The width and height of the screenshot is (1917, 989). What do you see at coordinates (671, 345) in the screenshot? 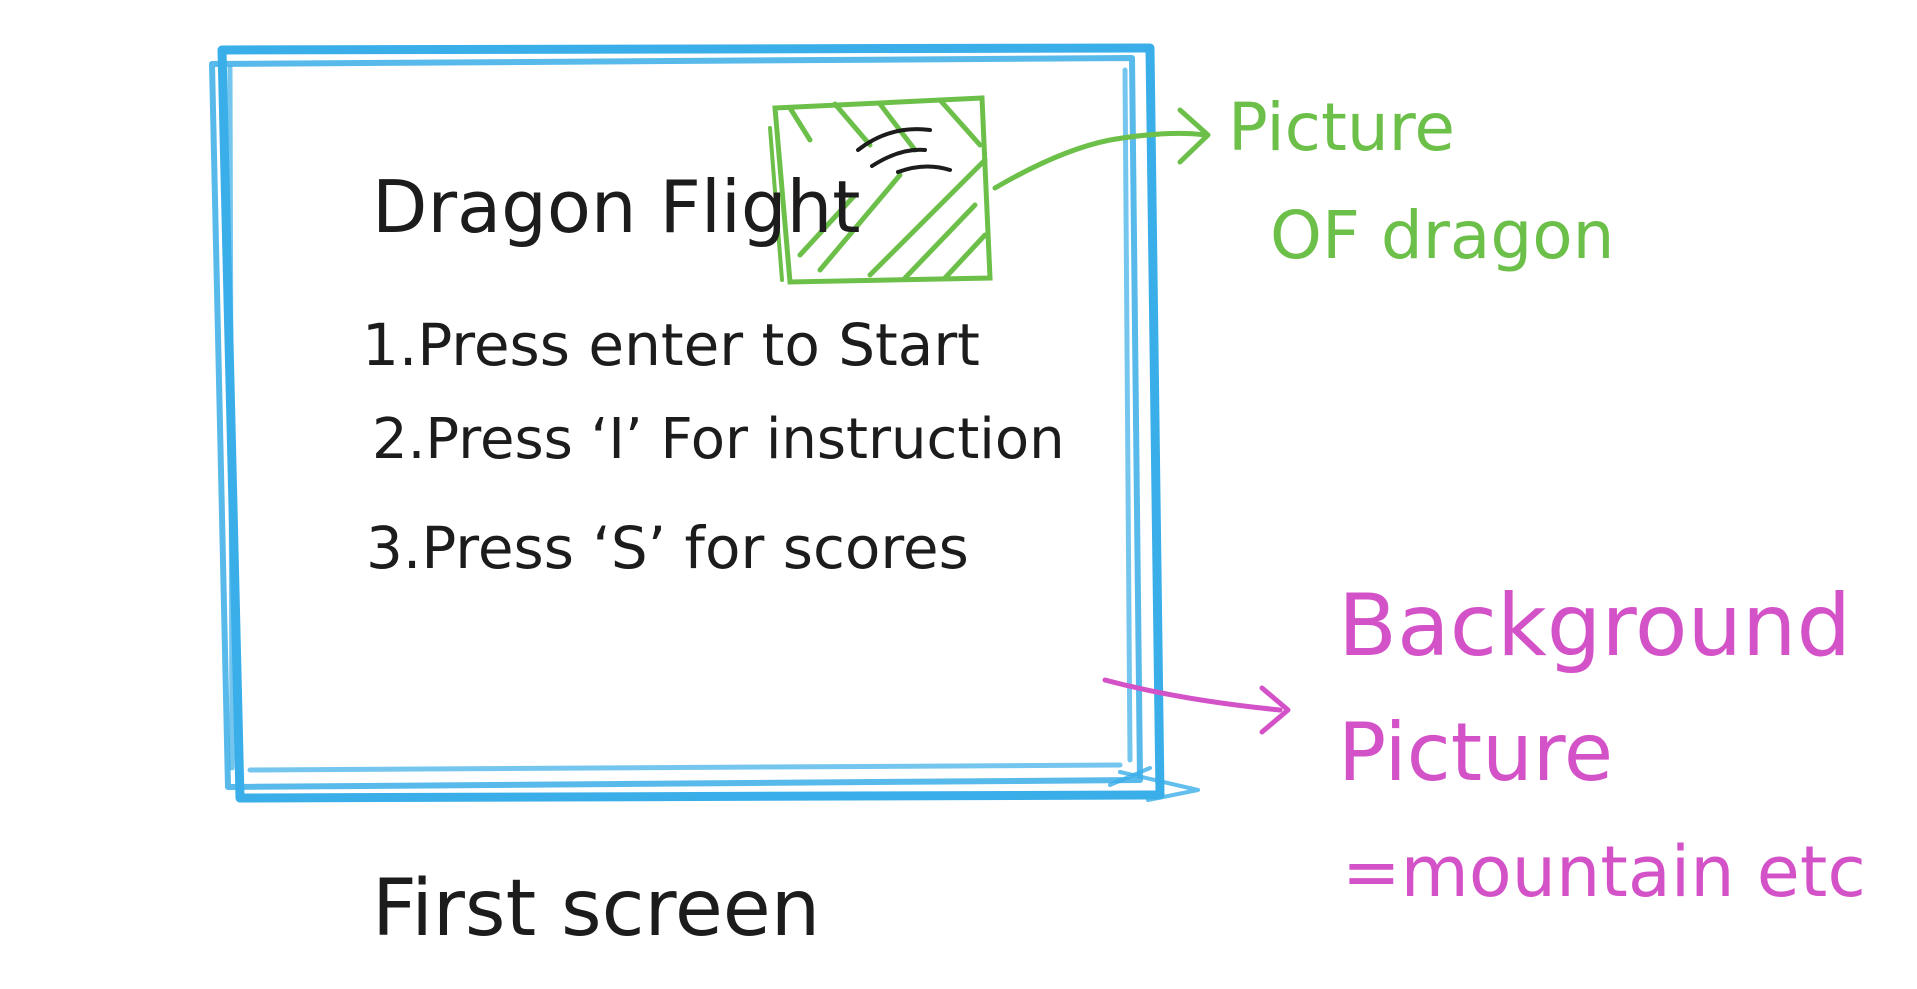
I see `menu-item-start: 1.Press enter to Start` at bounding box center [671, 345].